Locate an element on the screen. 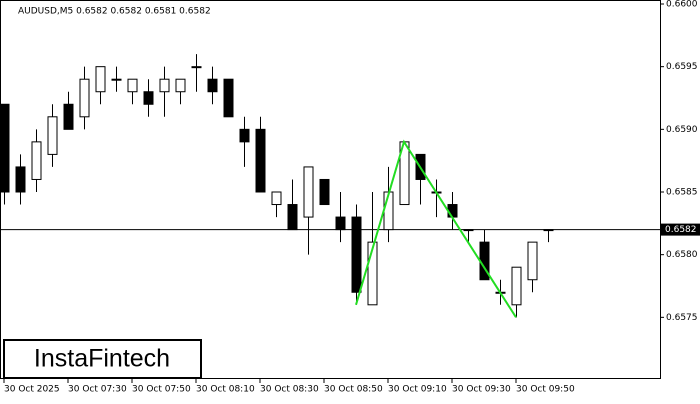  x-tick-label: 30 Oct 08:10 is located at coordinates (225, 390).